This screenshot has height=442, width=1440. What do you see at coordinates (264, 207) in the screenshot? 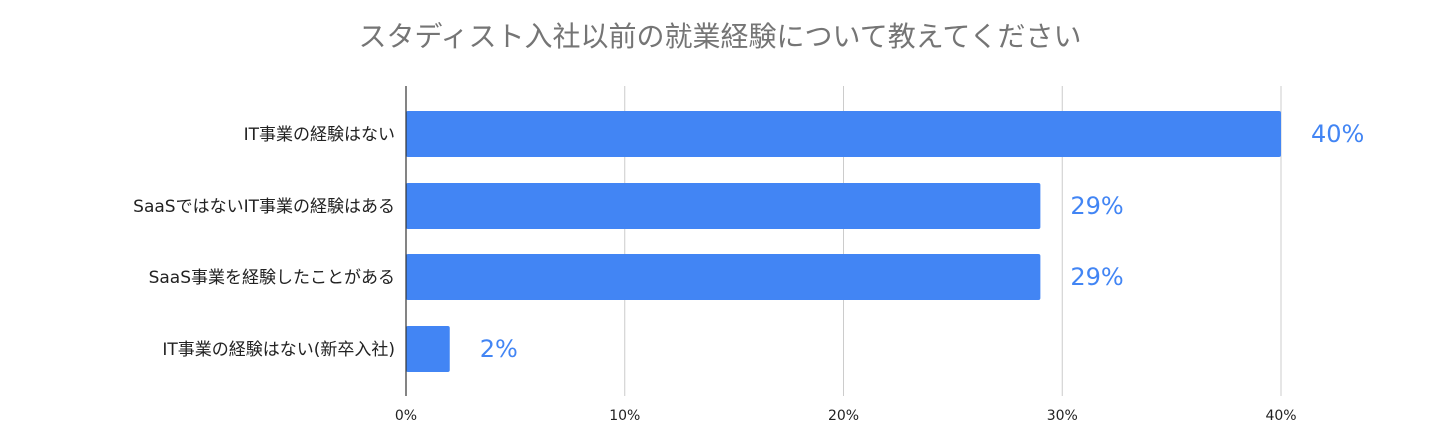
I see `category-label: SaaSではないIT事業の経験はある` at bounding box center [264, 207].